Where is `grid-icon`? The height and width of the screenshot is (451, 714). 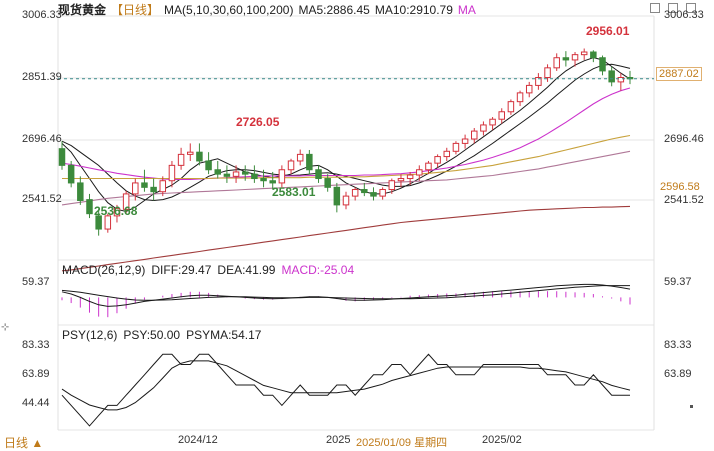 grid-icon is located at coordinates (673, 8).